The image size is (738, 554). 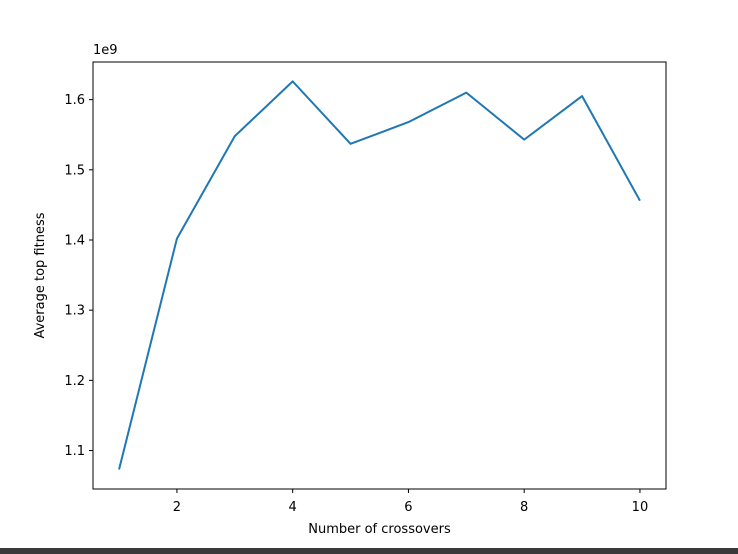 What do you see at coordinates (524, 507) in the screenshot?
I see `x-tick-label: 8` at bounding box center [524, 507].